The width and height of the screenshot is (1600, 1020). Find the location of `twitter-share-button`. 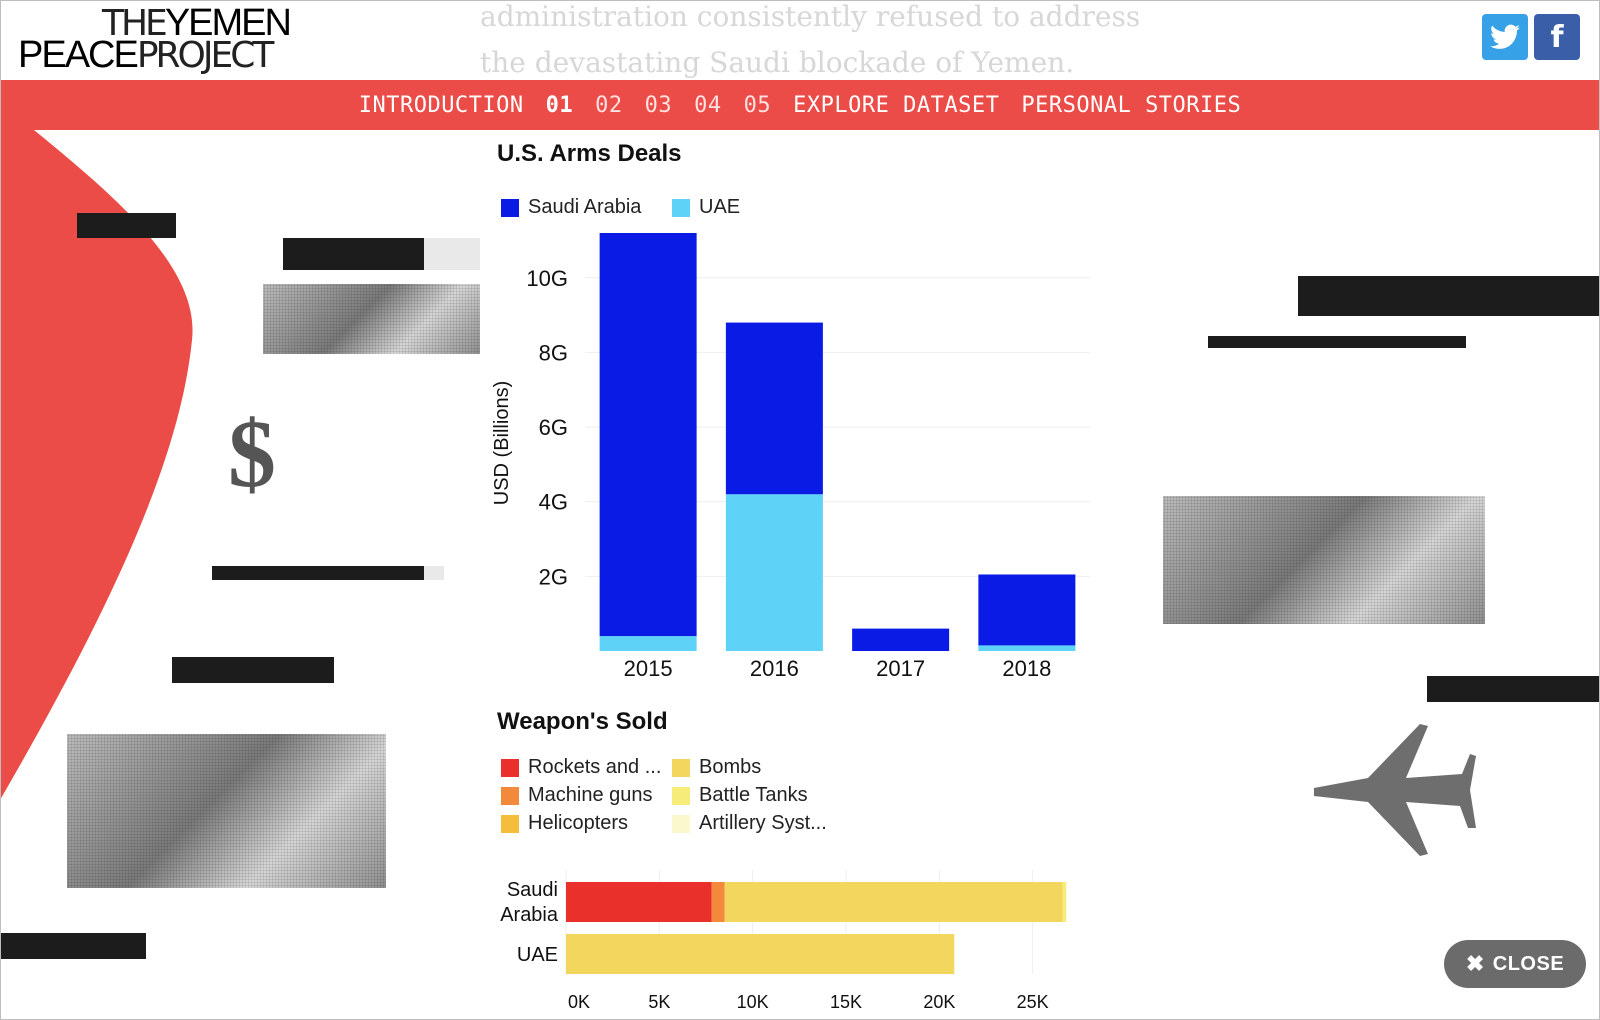

twitter-share-button is located at coordinates (1505, 37).